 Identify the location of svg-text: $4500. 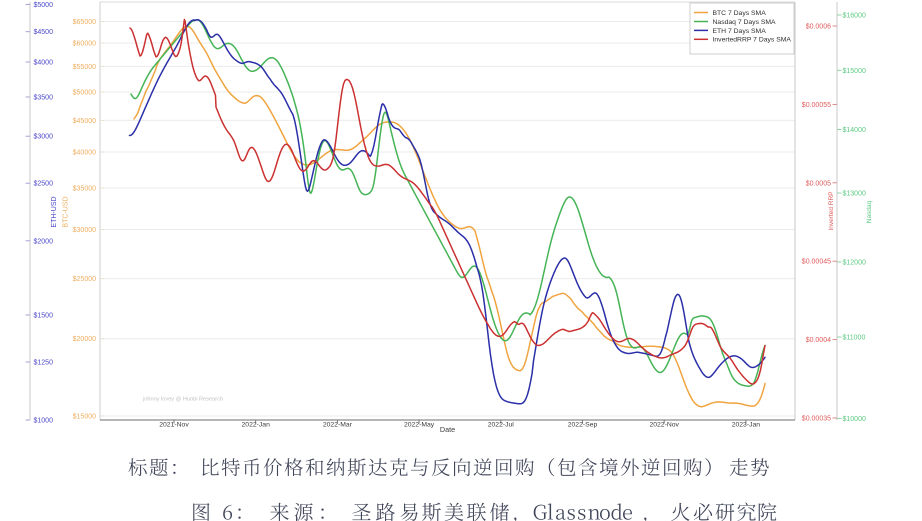
(44, 32).